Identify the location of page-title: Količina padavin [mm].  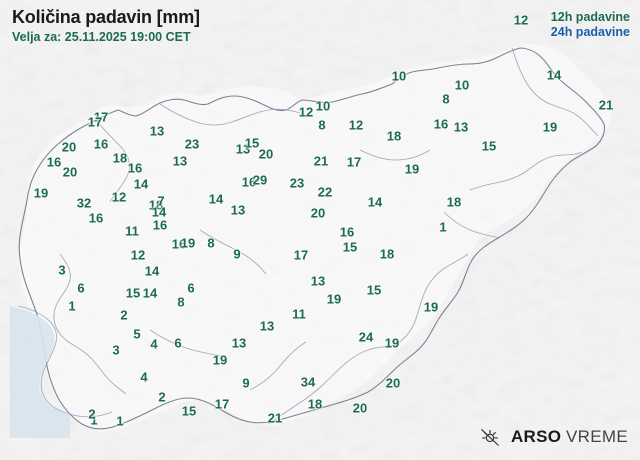
(106, 17).